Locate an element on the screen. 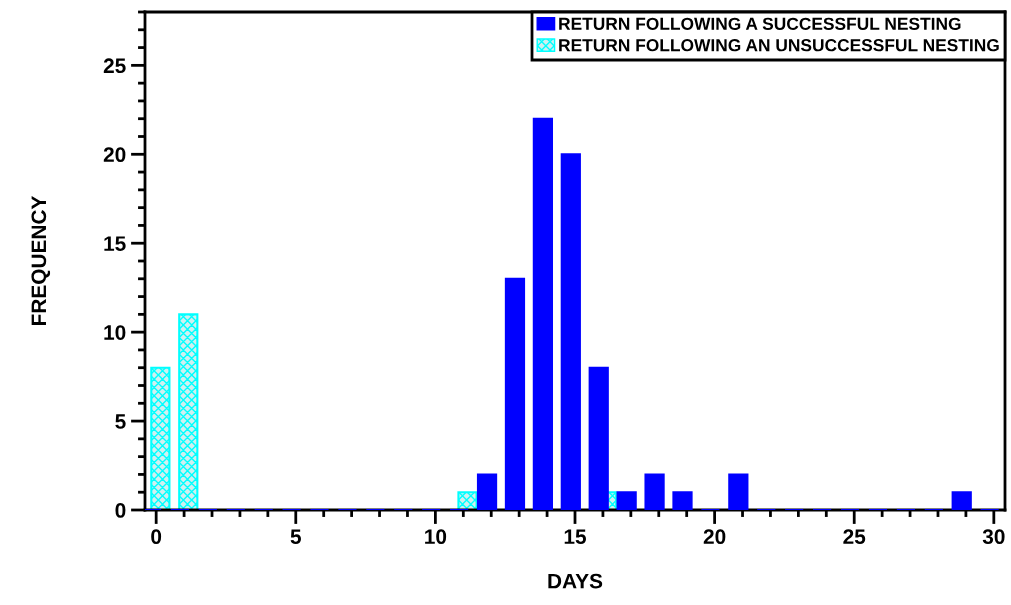  legend-label: RETURN FOLLOWING AN UNSUCCESSFUL NESTING is located at coordinates (779, 45).